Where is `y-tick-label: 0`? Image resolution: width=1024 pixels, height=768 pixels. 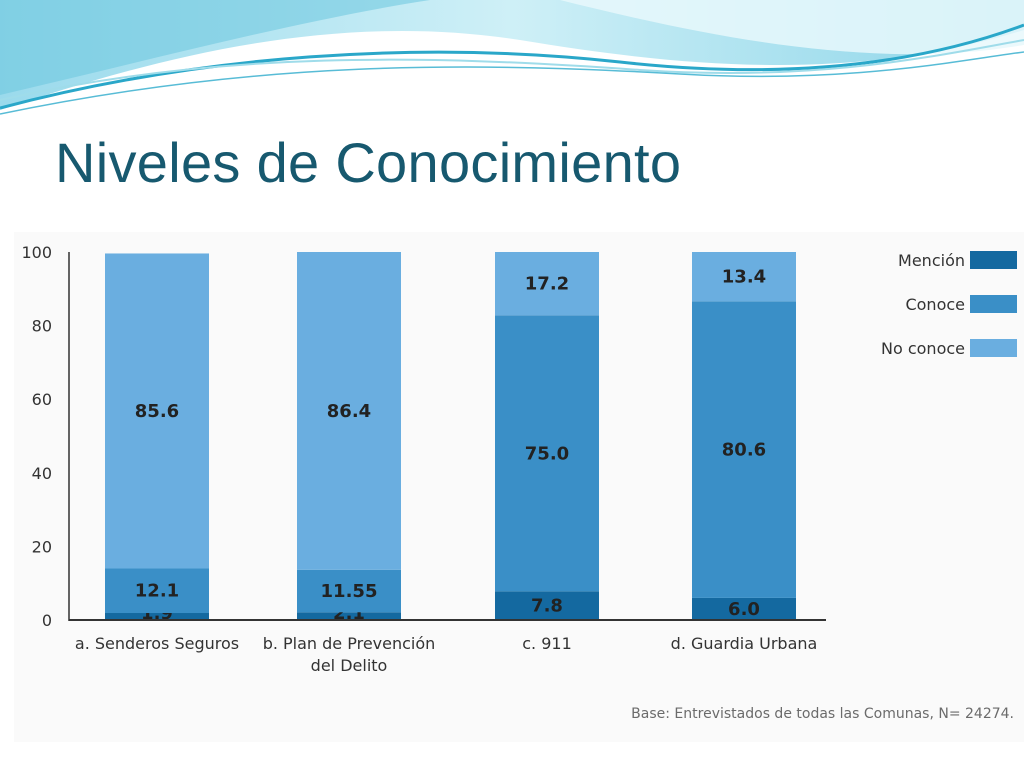
y-tick-label: 0 is located at coordinates (47, 620).